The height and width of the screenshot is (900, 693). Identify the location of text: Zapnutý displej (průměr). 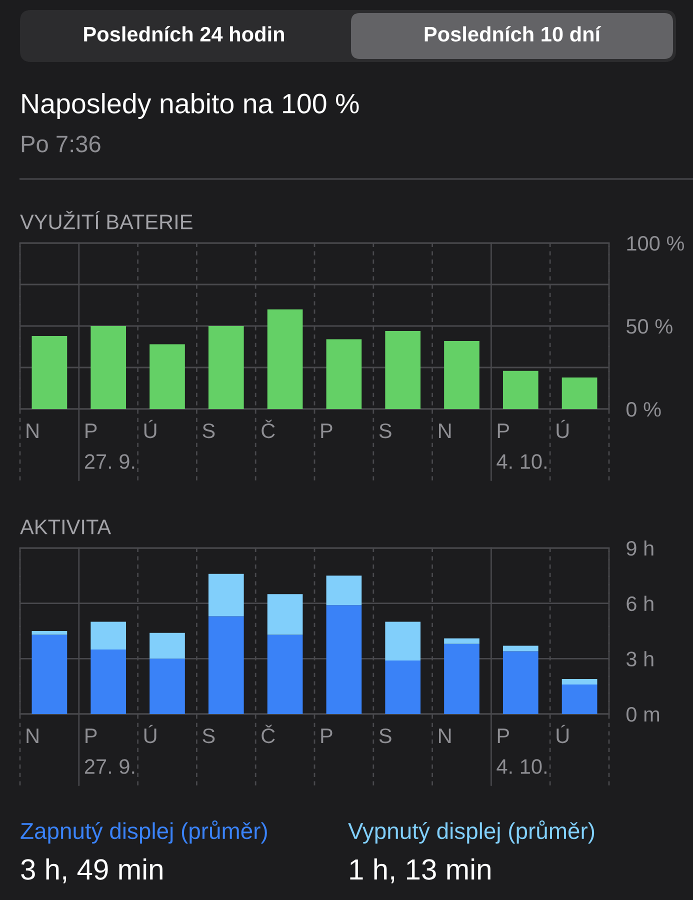
(143, 832).